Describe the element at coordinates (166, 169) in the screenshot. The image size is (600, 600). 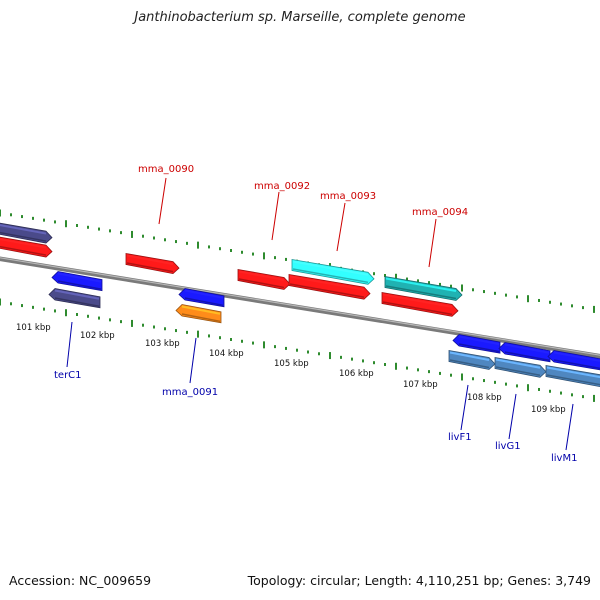
I see `gene-label-mma_0090: mma_0090` at that location.